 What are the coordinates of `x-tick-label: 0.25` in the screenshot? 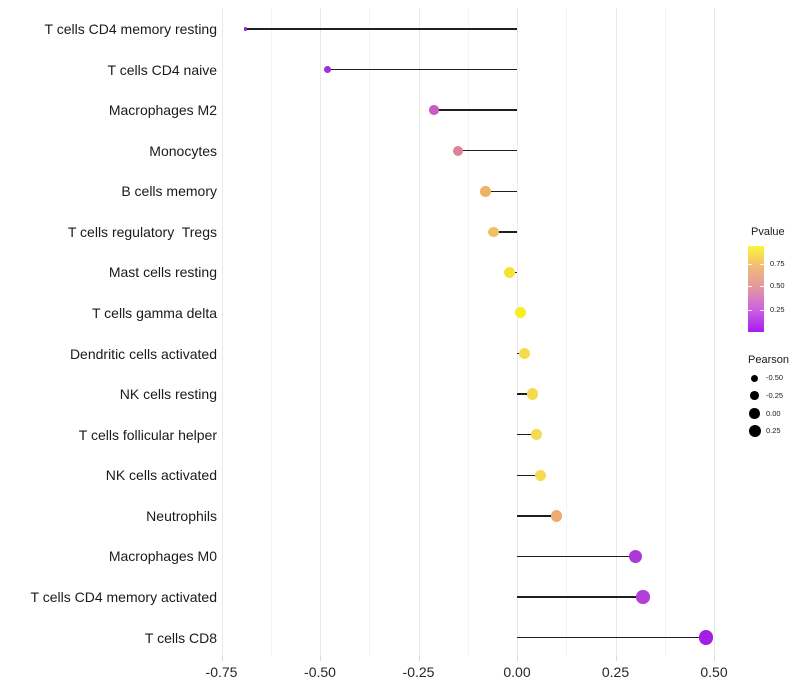 It's located at (615, 672).